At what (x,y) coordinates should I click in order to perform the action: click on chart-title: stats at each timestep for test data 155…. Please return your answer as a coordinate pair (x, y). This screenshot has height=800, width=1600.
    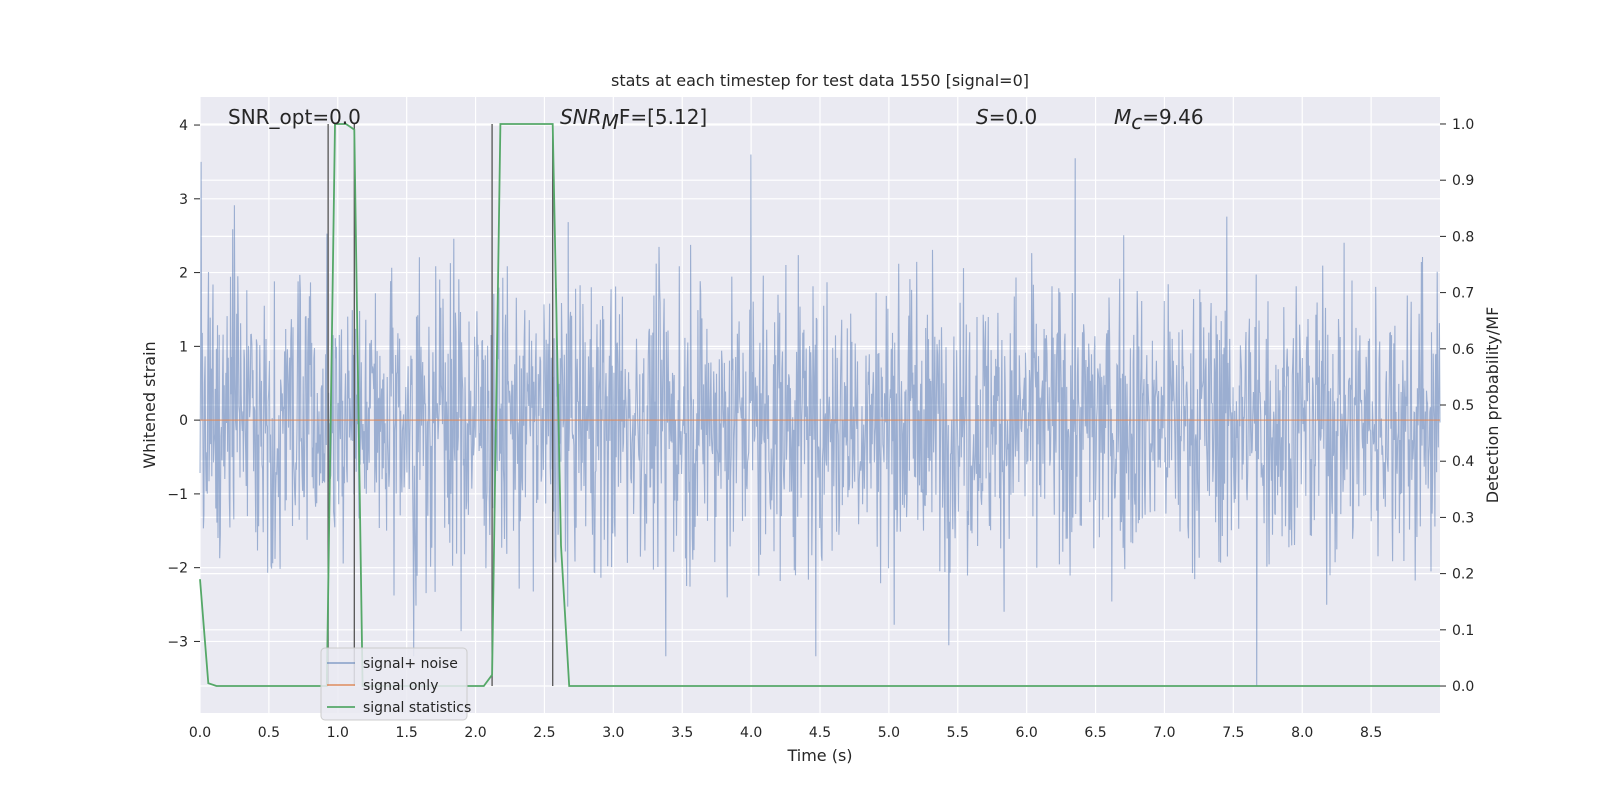
    Looking at the image, I should click on (820, 80).